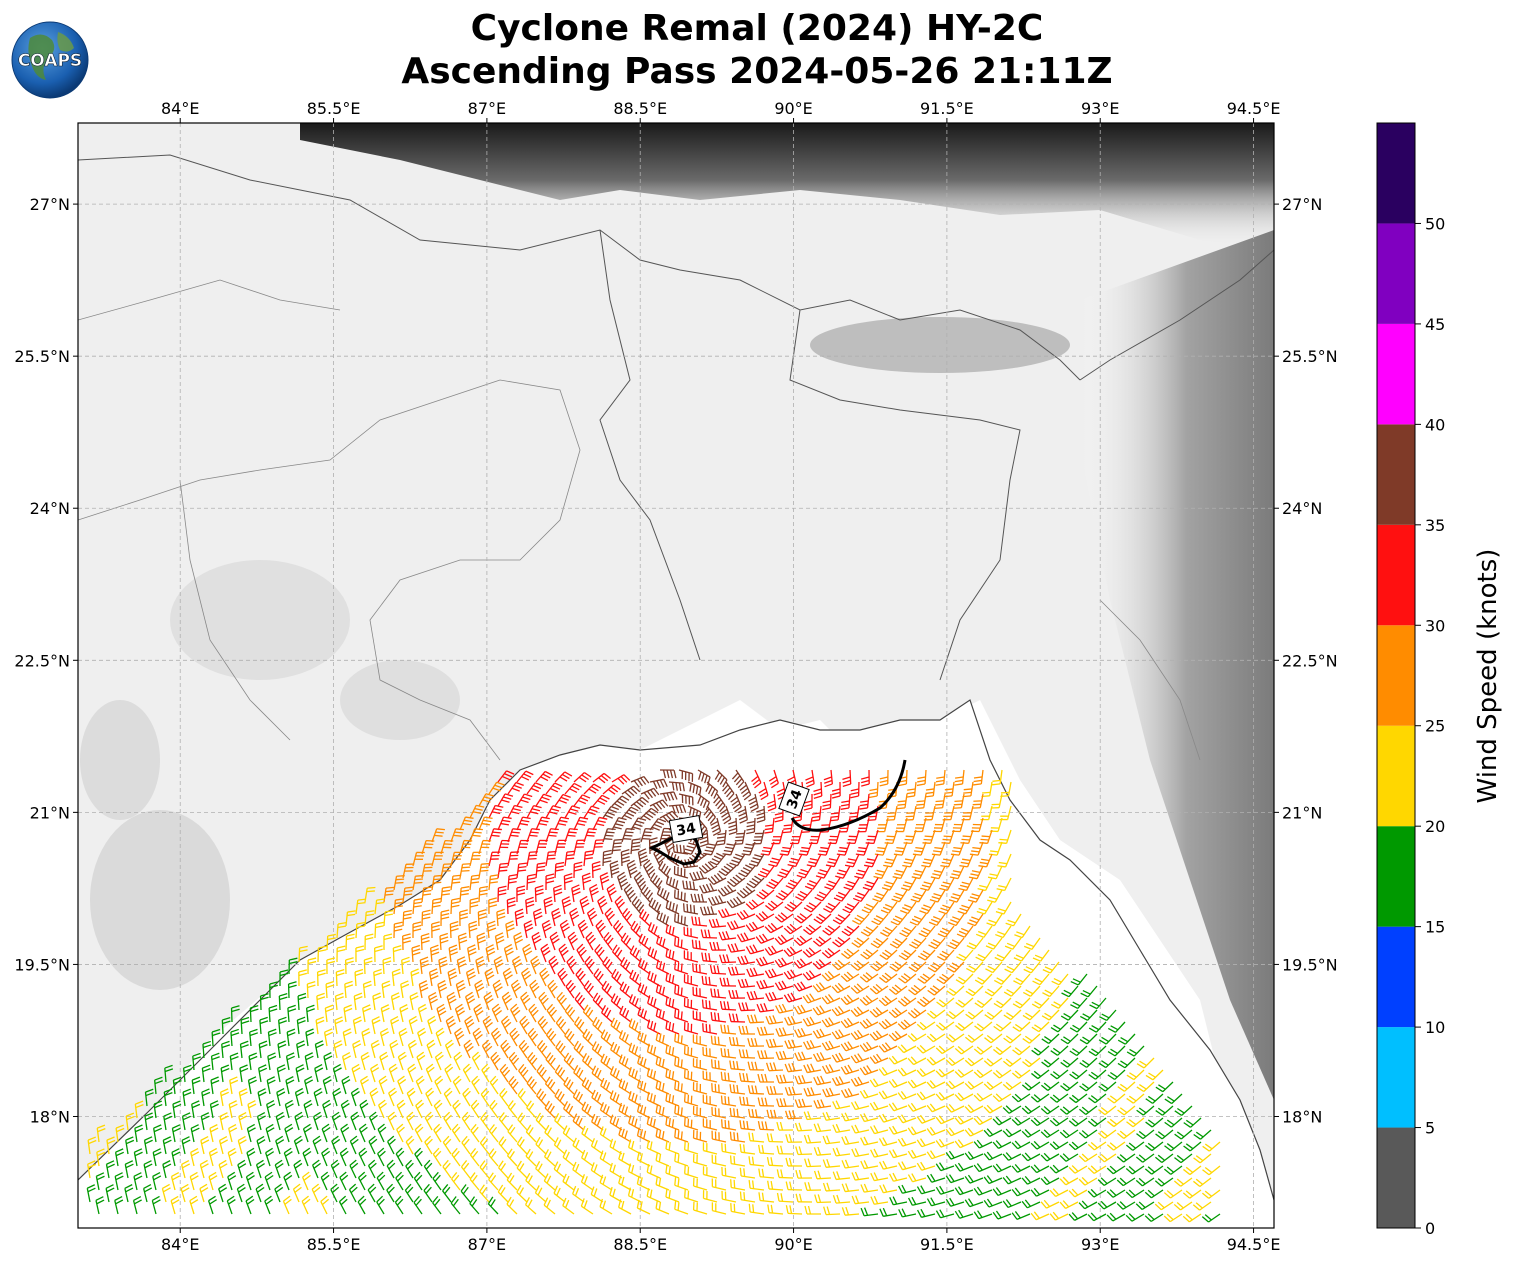 The width and height of the screenshot is (1514, 1264). What do you see at coordinates (1100, 108) in the screenshot?
I see `lon-tick-label-top: 93°E` at bounding box center [1100, 108].